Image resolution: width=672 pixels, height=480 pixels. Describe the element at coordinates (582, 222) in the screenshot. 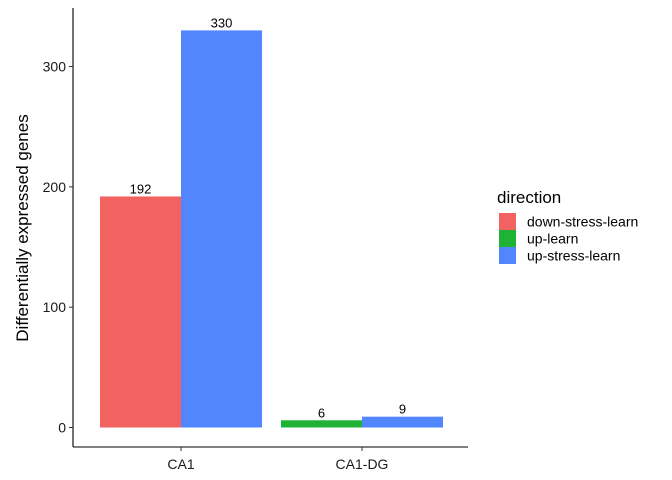

I see `legend-label-down-stress-learn: down-stress-learn` at that location.